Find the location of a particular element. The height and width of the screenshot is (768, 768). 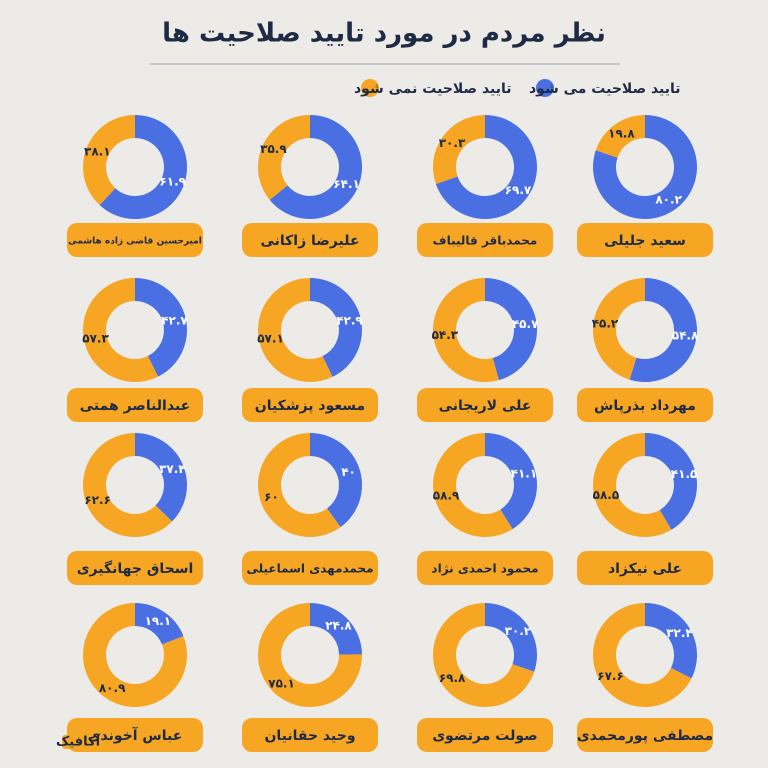

brand-icon is located at coordinates (69, 742).